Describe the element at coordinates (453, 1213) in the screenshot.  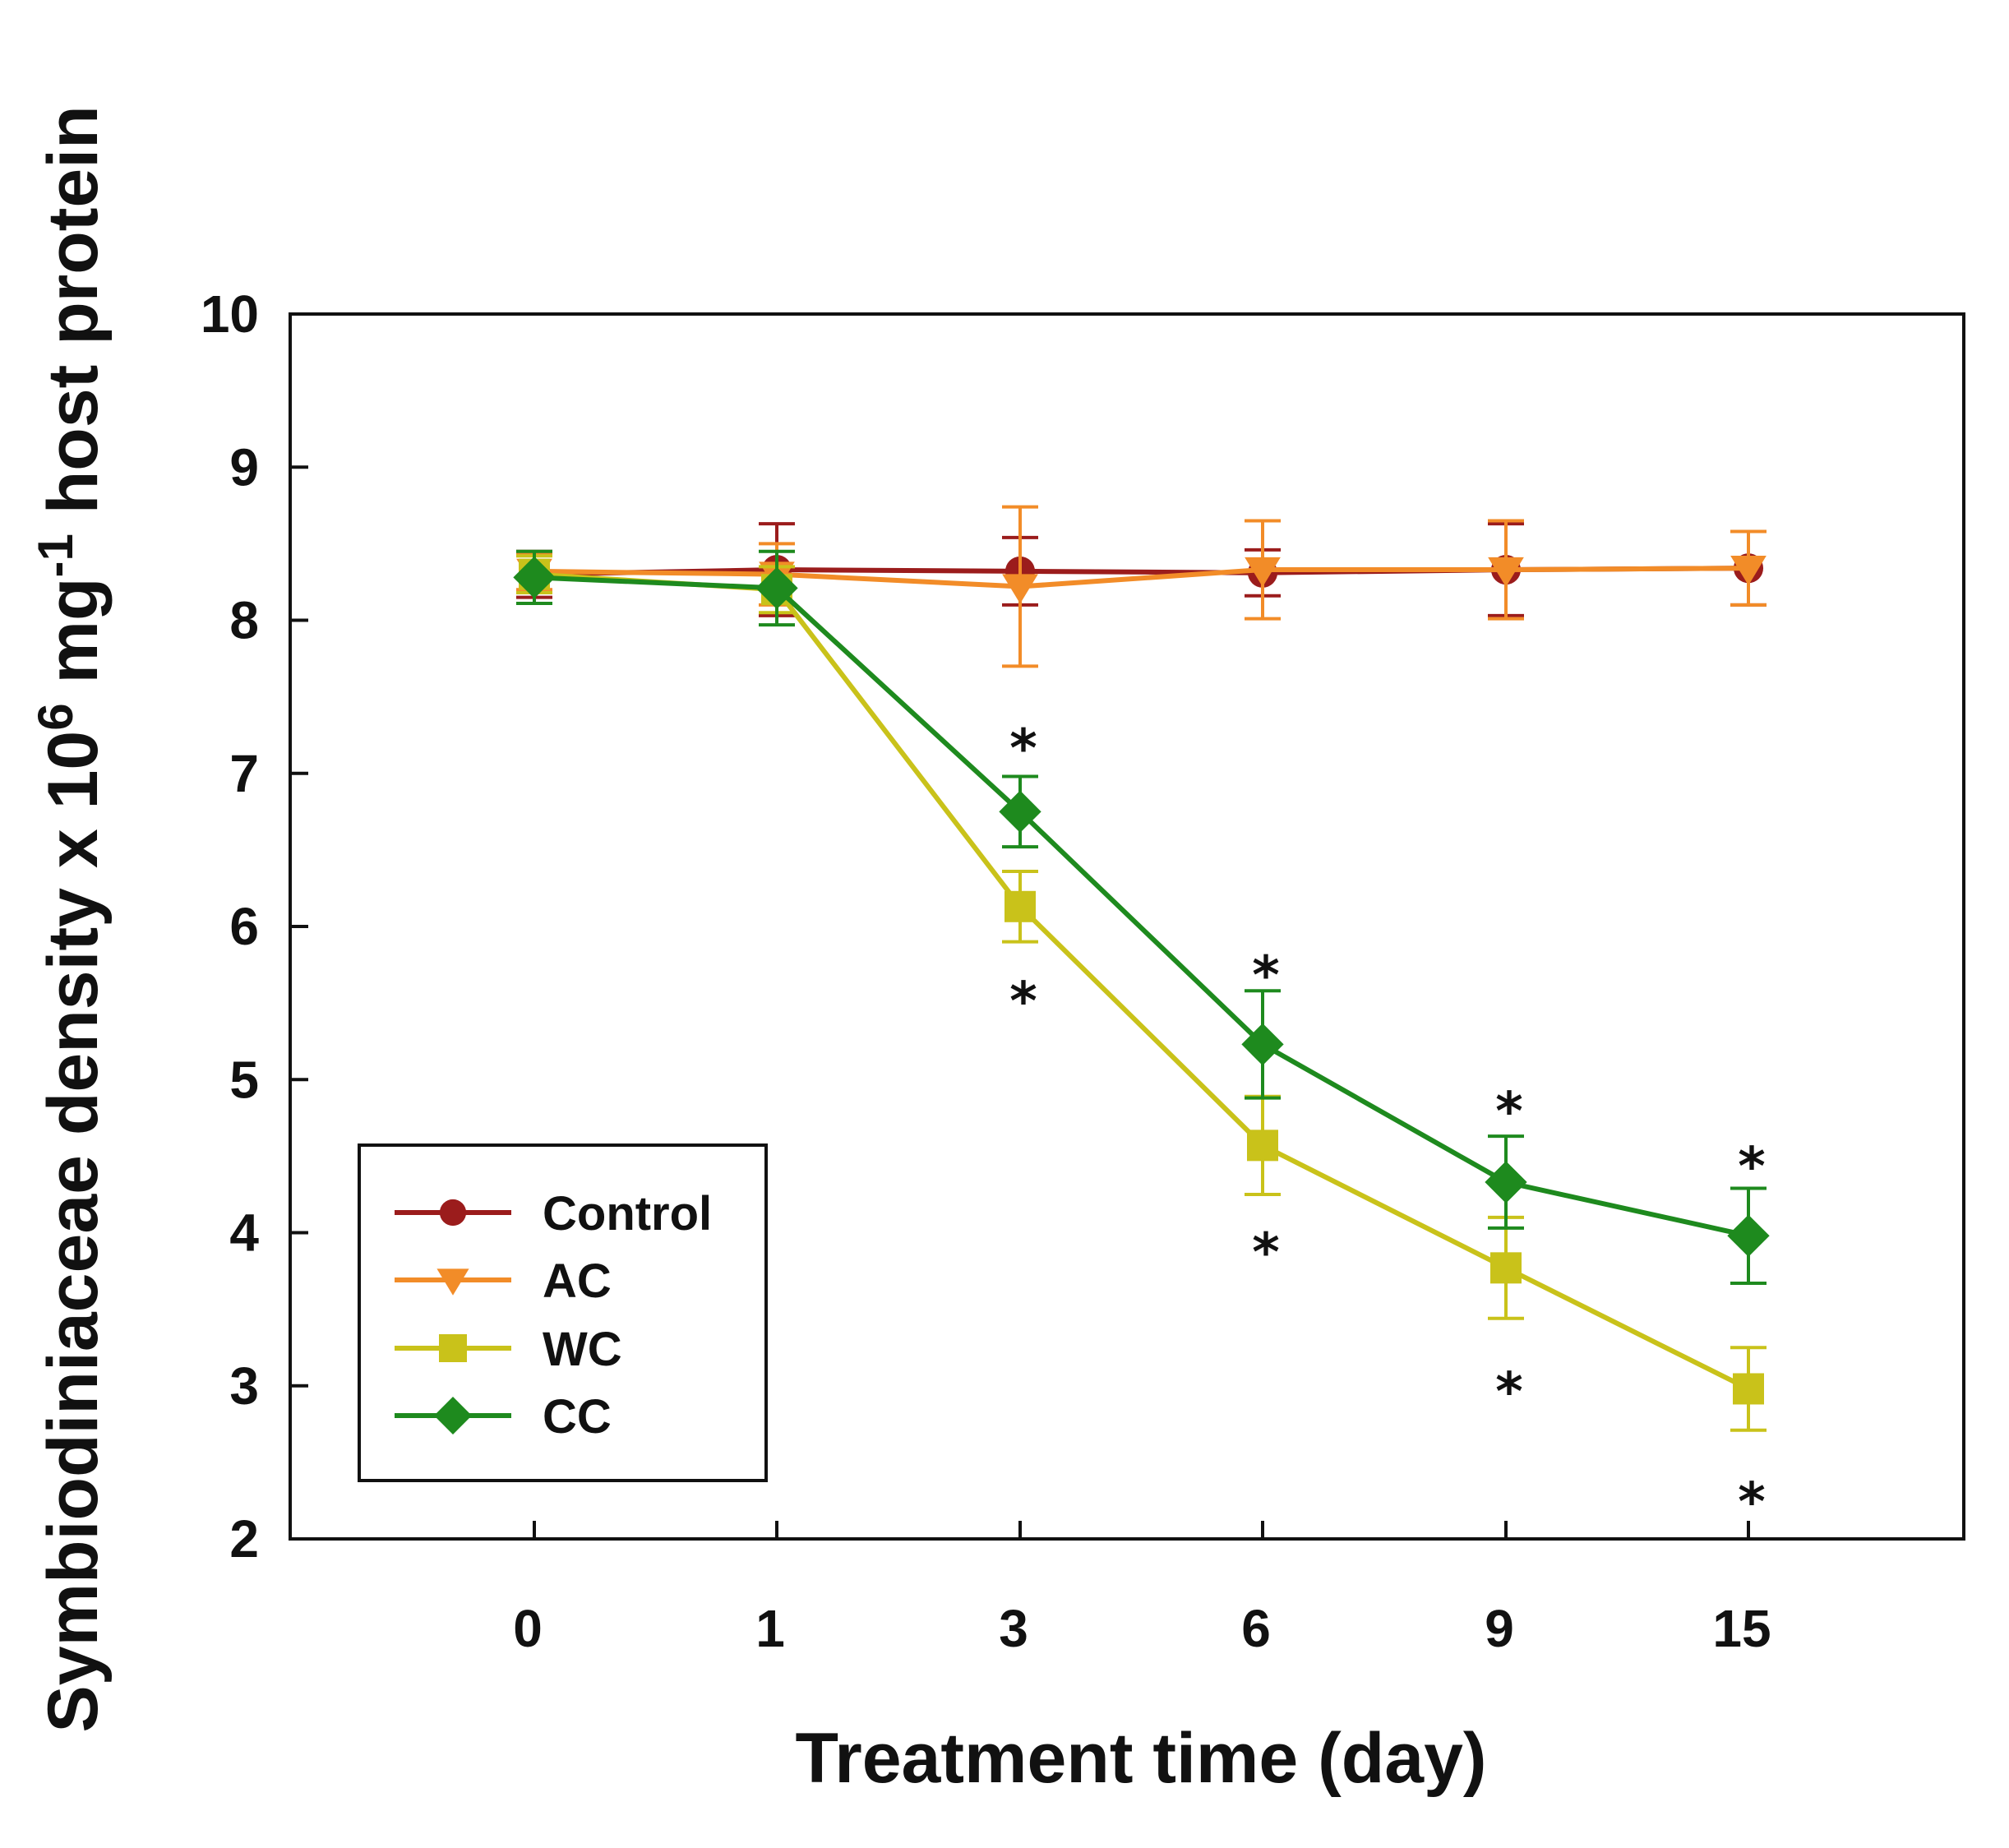
I see `legend-marker-control` at that location.